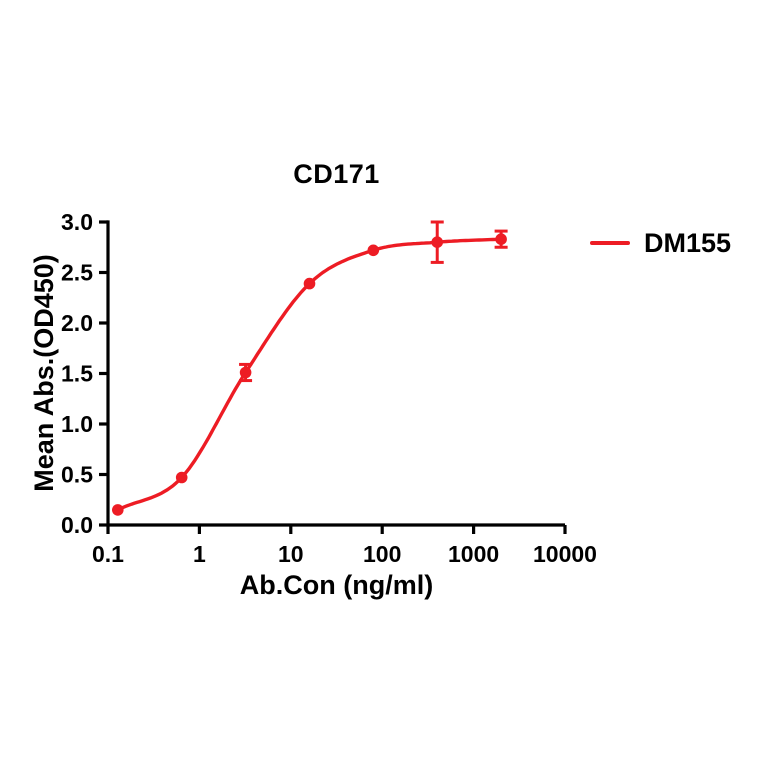  What do you see at coordinates (77, 323) in the screenshot?
I see `y-tick-label: 2.0` at bounding box center [77, 323].